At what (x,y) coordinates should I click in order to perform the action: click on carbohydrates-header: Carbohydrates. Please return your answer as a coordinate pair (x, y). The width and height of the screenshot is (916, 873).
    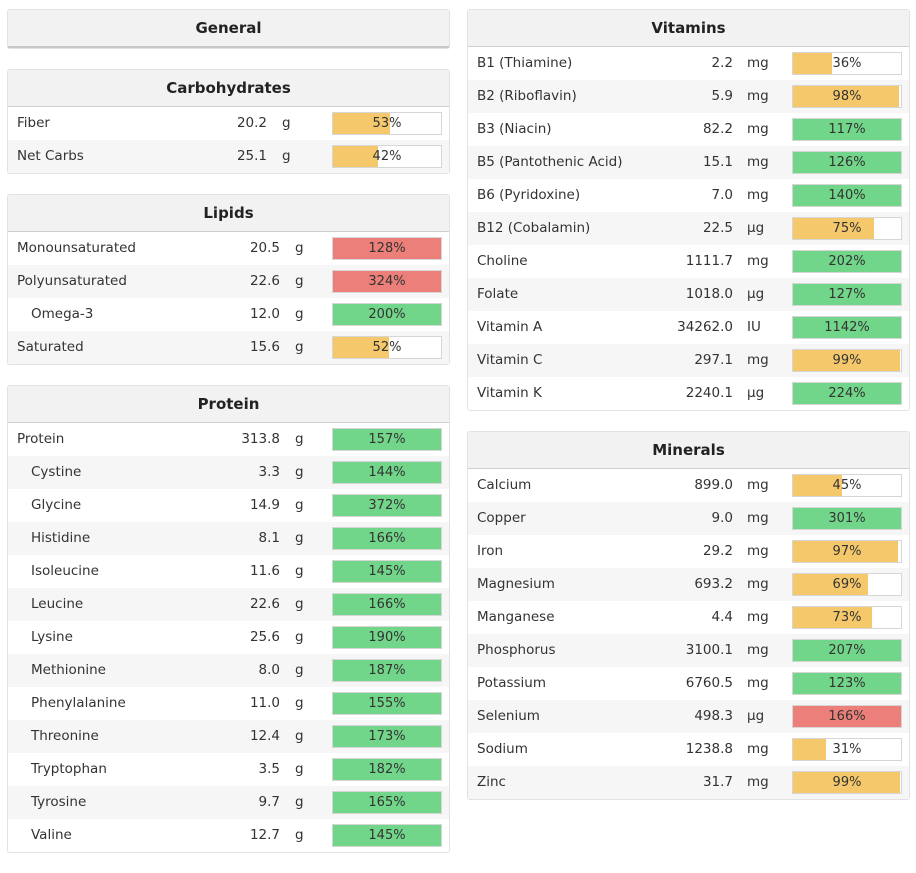
    Looking at the image, I should click on (228, 88).